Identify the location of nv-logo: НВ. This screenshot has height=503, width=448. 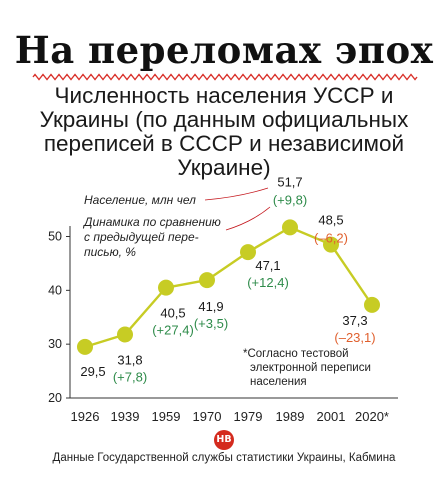
(224, 440).